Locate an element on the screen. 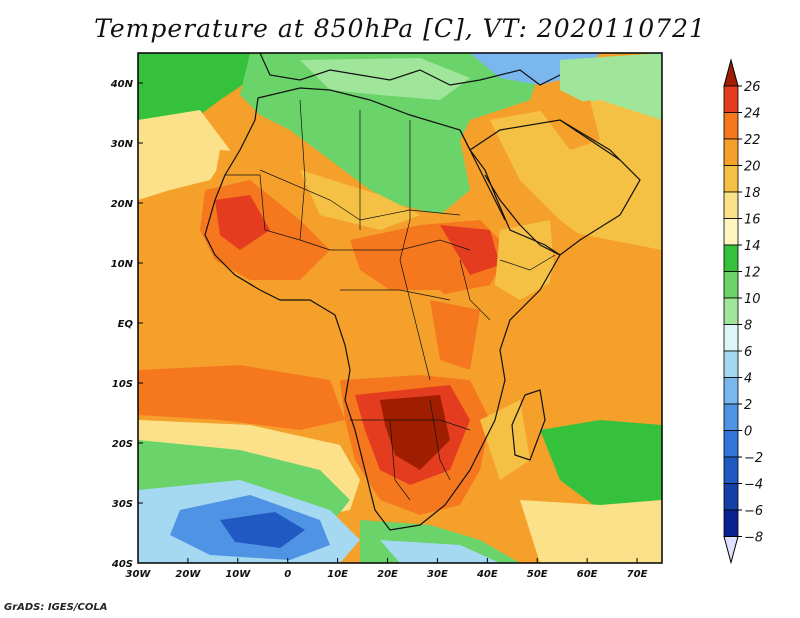 The height and width of the screenshot is (618, 800). arabia-coastline is located at coordinates (555, 187).